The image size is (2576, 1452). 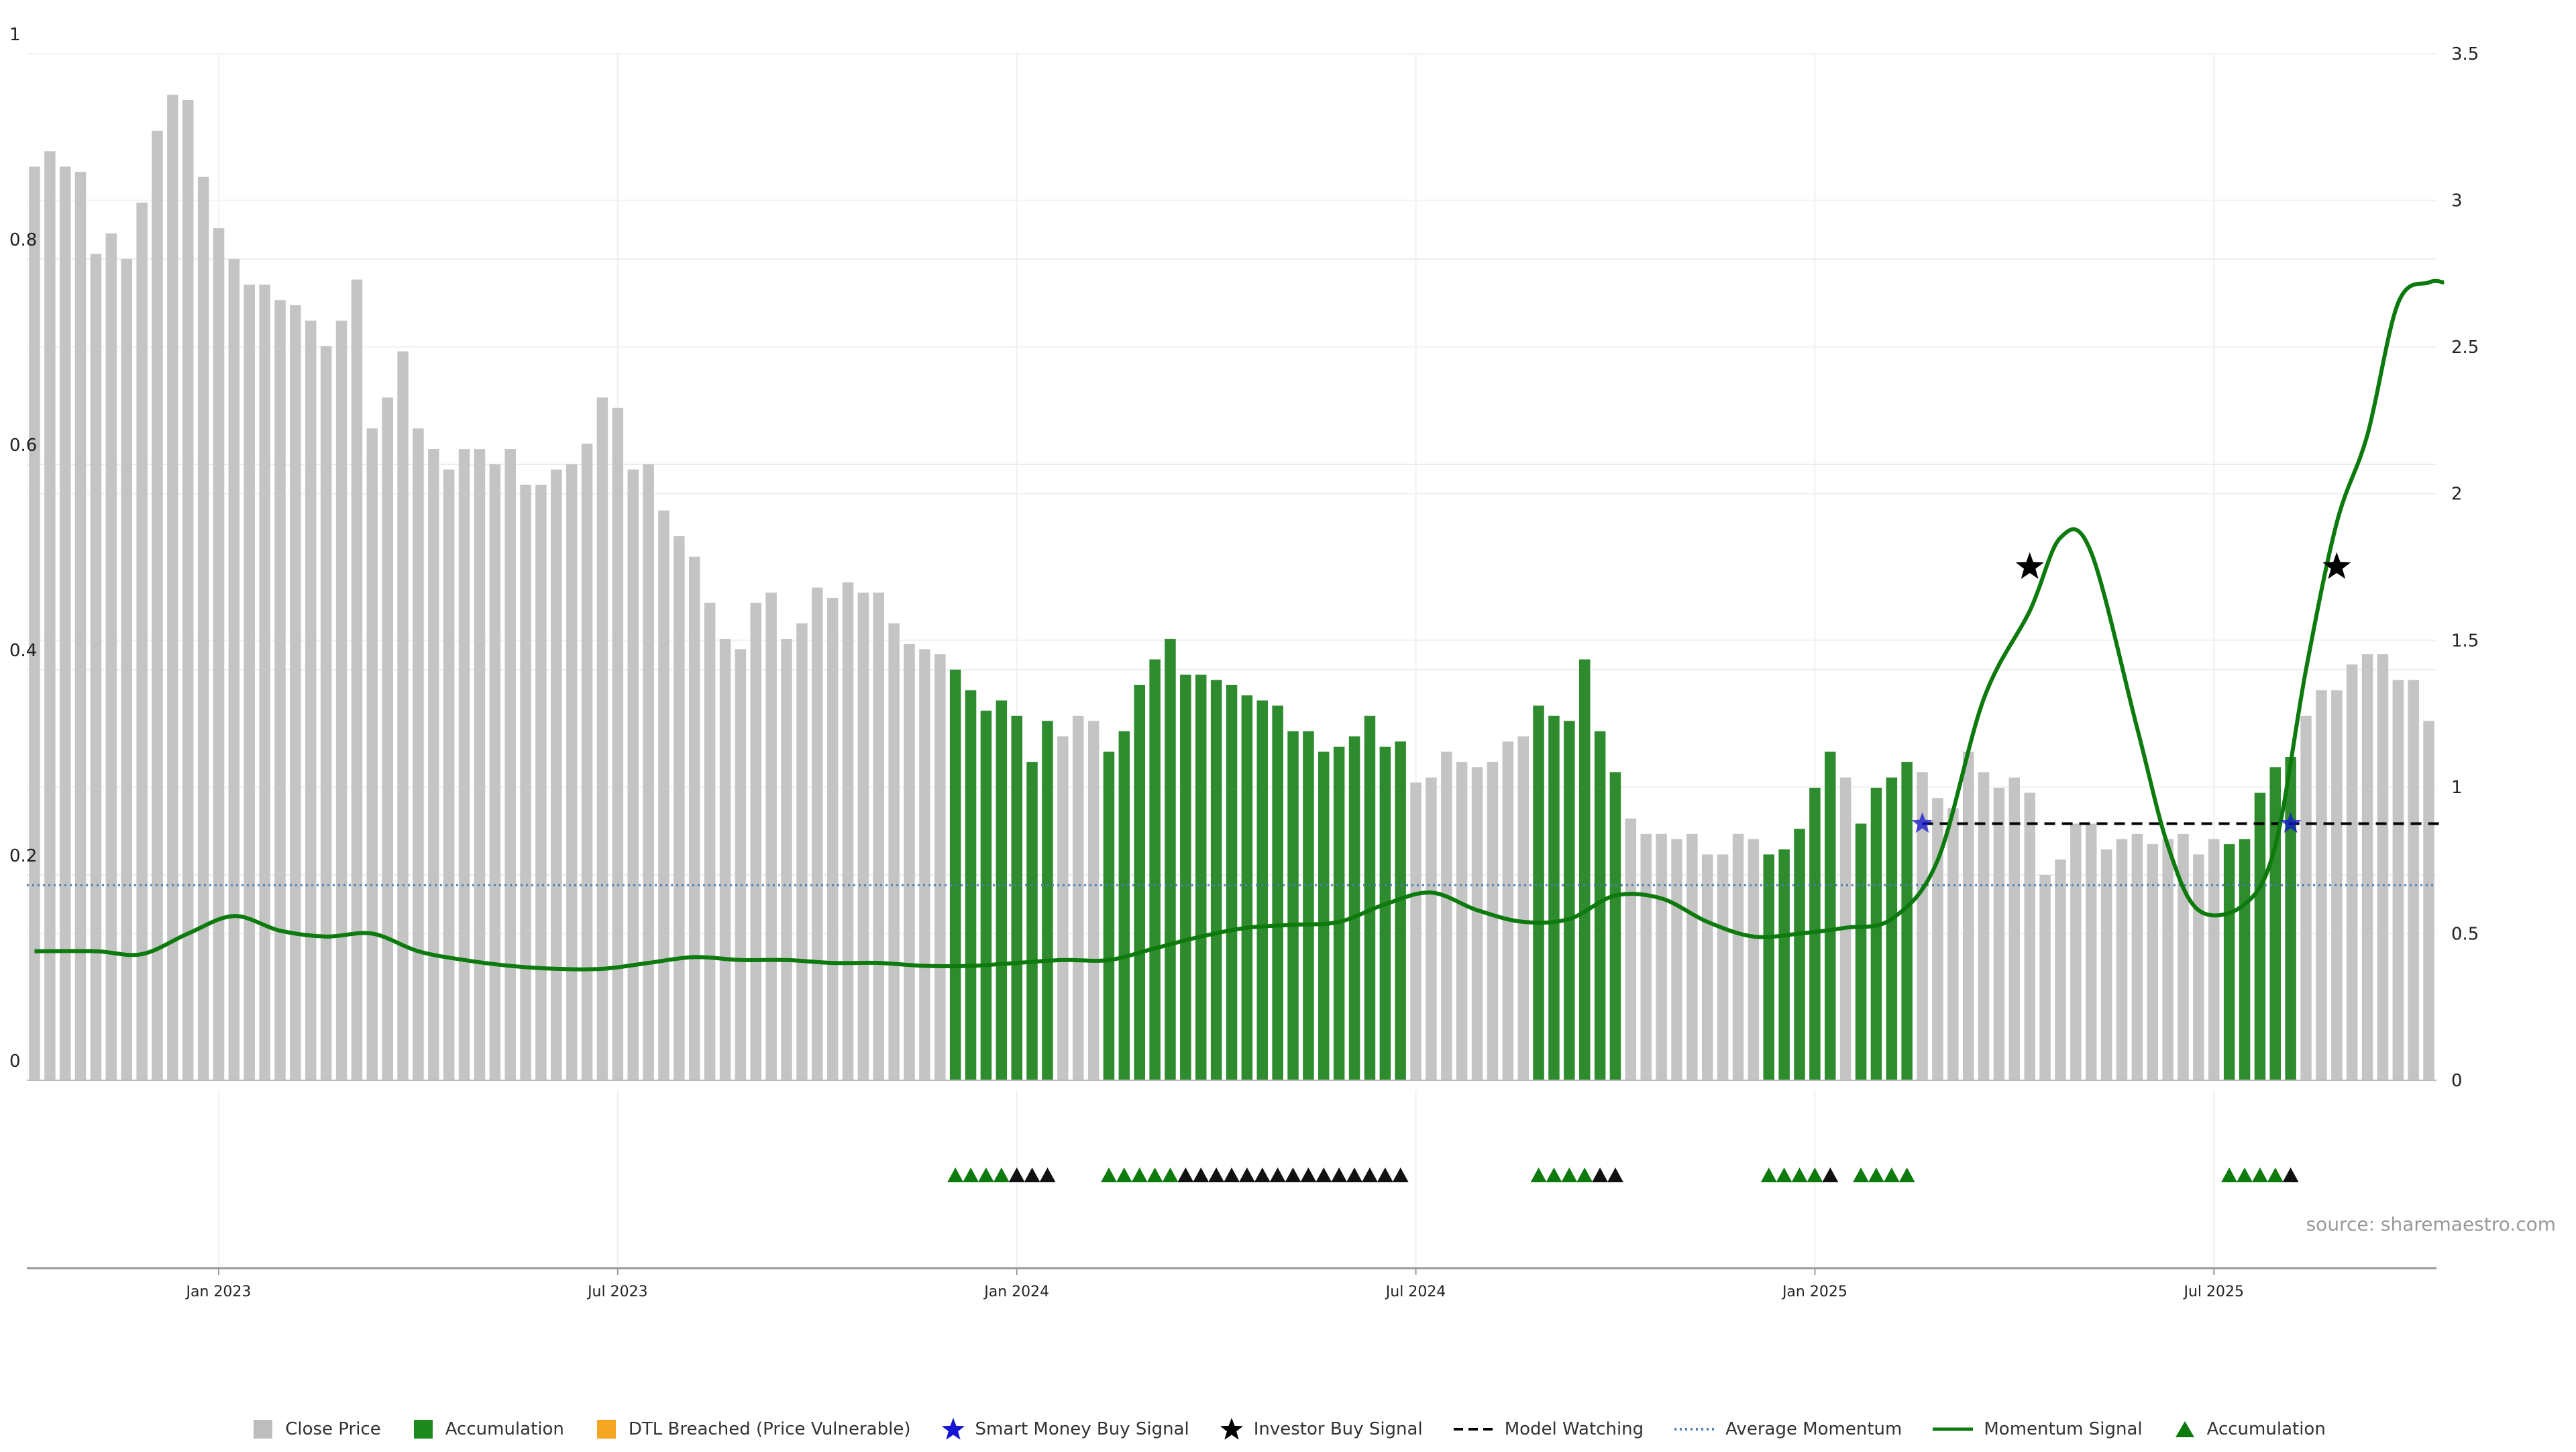 I want to click on legend-item: Momentum Signal, so click(x=2037, y=1429).